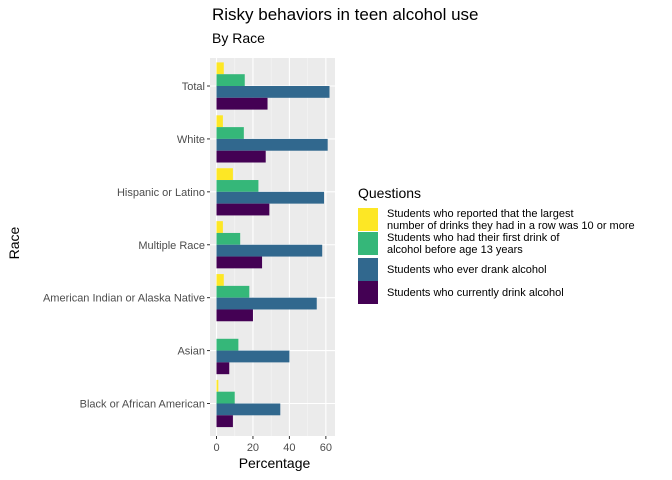  I want to click on x-tick-label: 40, so click(289, 448).